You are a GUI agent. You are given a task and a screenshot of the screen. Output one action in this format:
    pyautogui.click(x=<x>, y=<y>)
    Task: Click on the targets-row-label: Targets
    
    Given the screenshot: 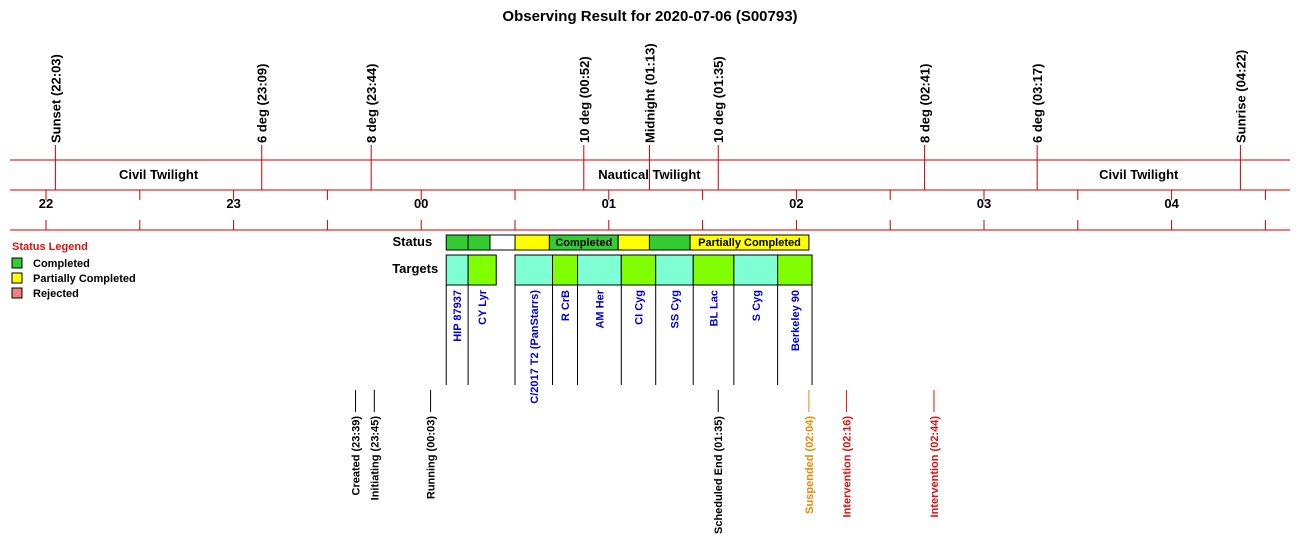 What is the action you would take?
    pyautogui.click(x=415, y=268)
    